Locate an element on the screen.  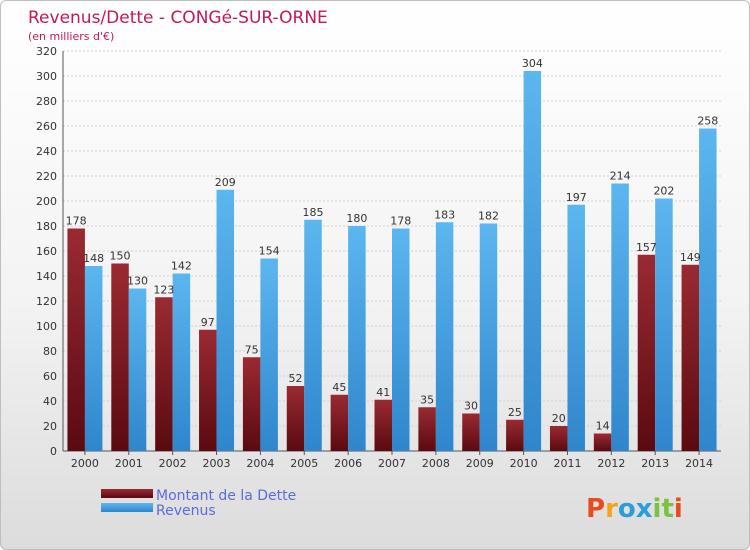
proxiti-logo: Proxiti is located at coordinates (634, 509).